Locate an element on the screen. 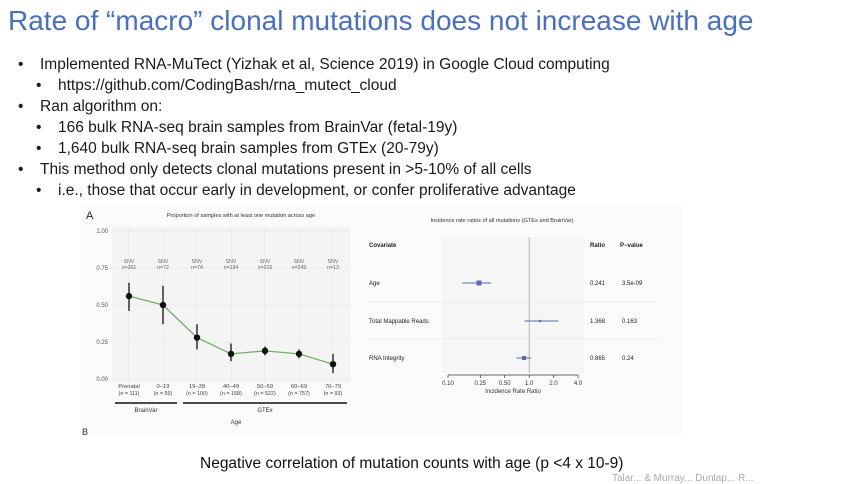 This screenshot has height=484, width=842. column-header-ratio: Ratio is located at coordinates (597, 246).